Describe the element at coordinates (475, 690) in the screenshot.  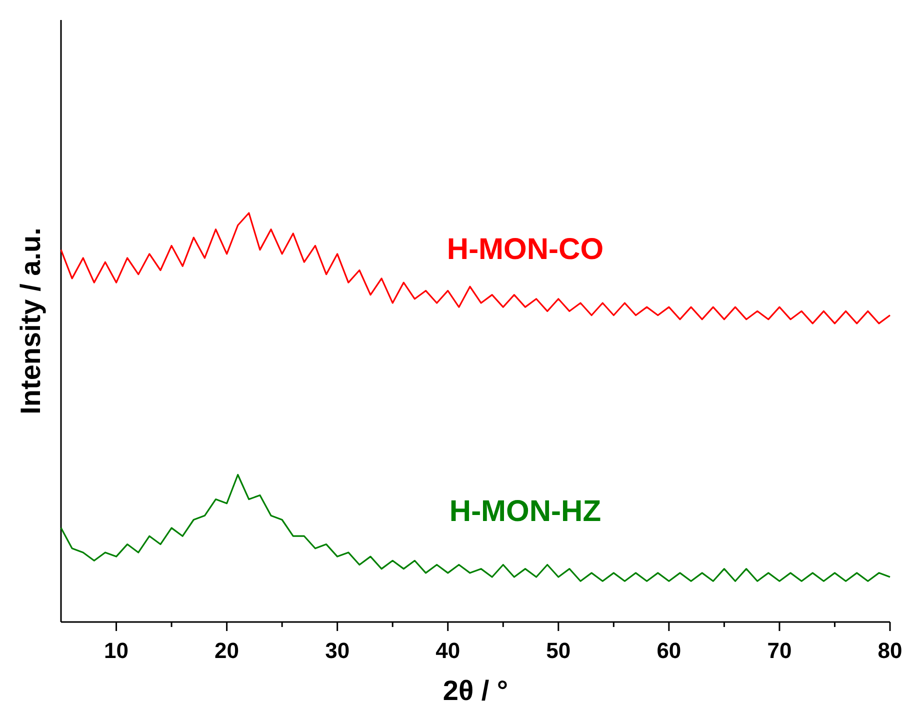
I see `x-axis-title: 2θ / °` at that location.